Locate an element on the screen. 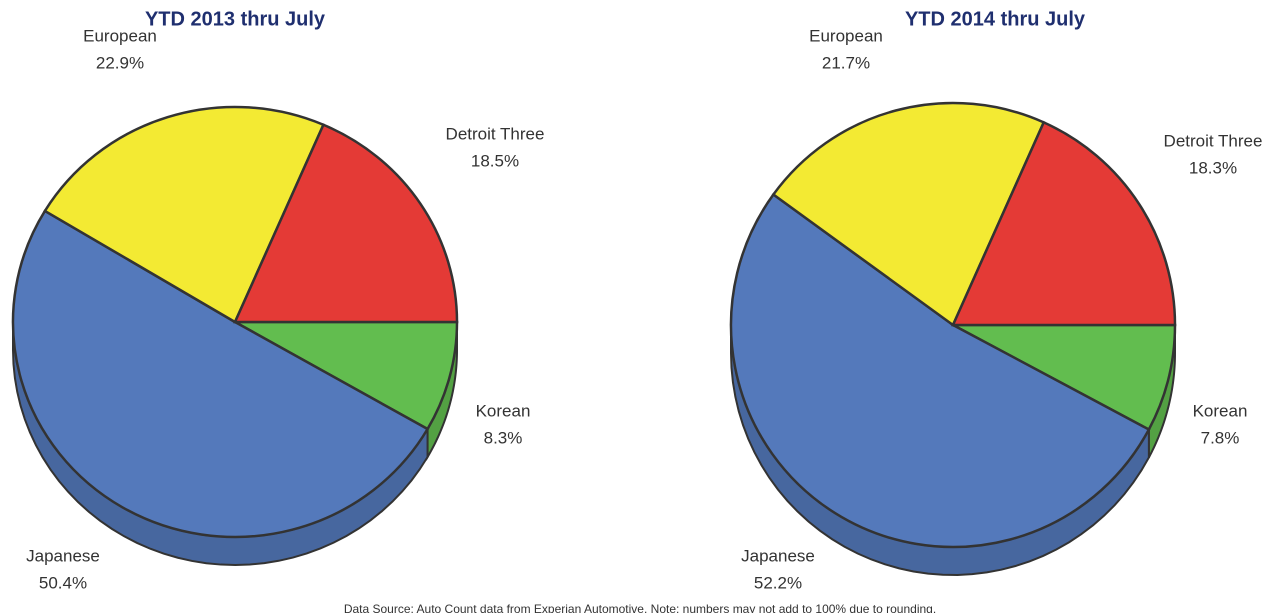 Image resolution: width=1275 pixels, height=613 pixels. chart-title: YTD 2014 thru July is located at coordinates (995, 19).